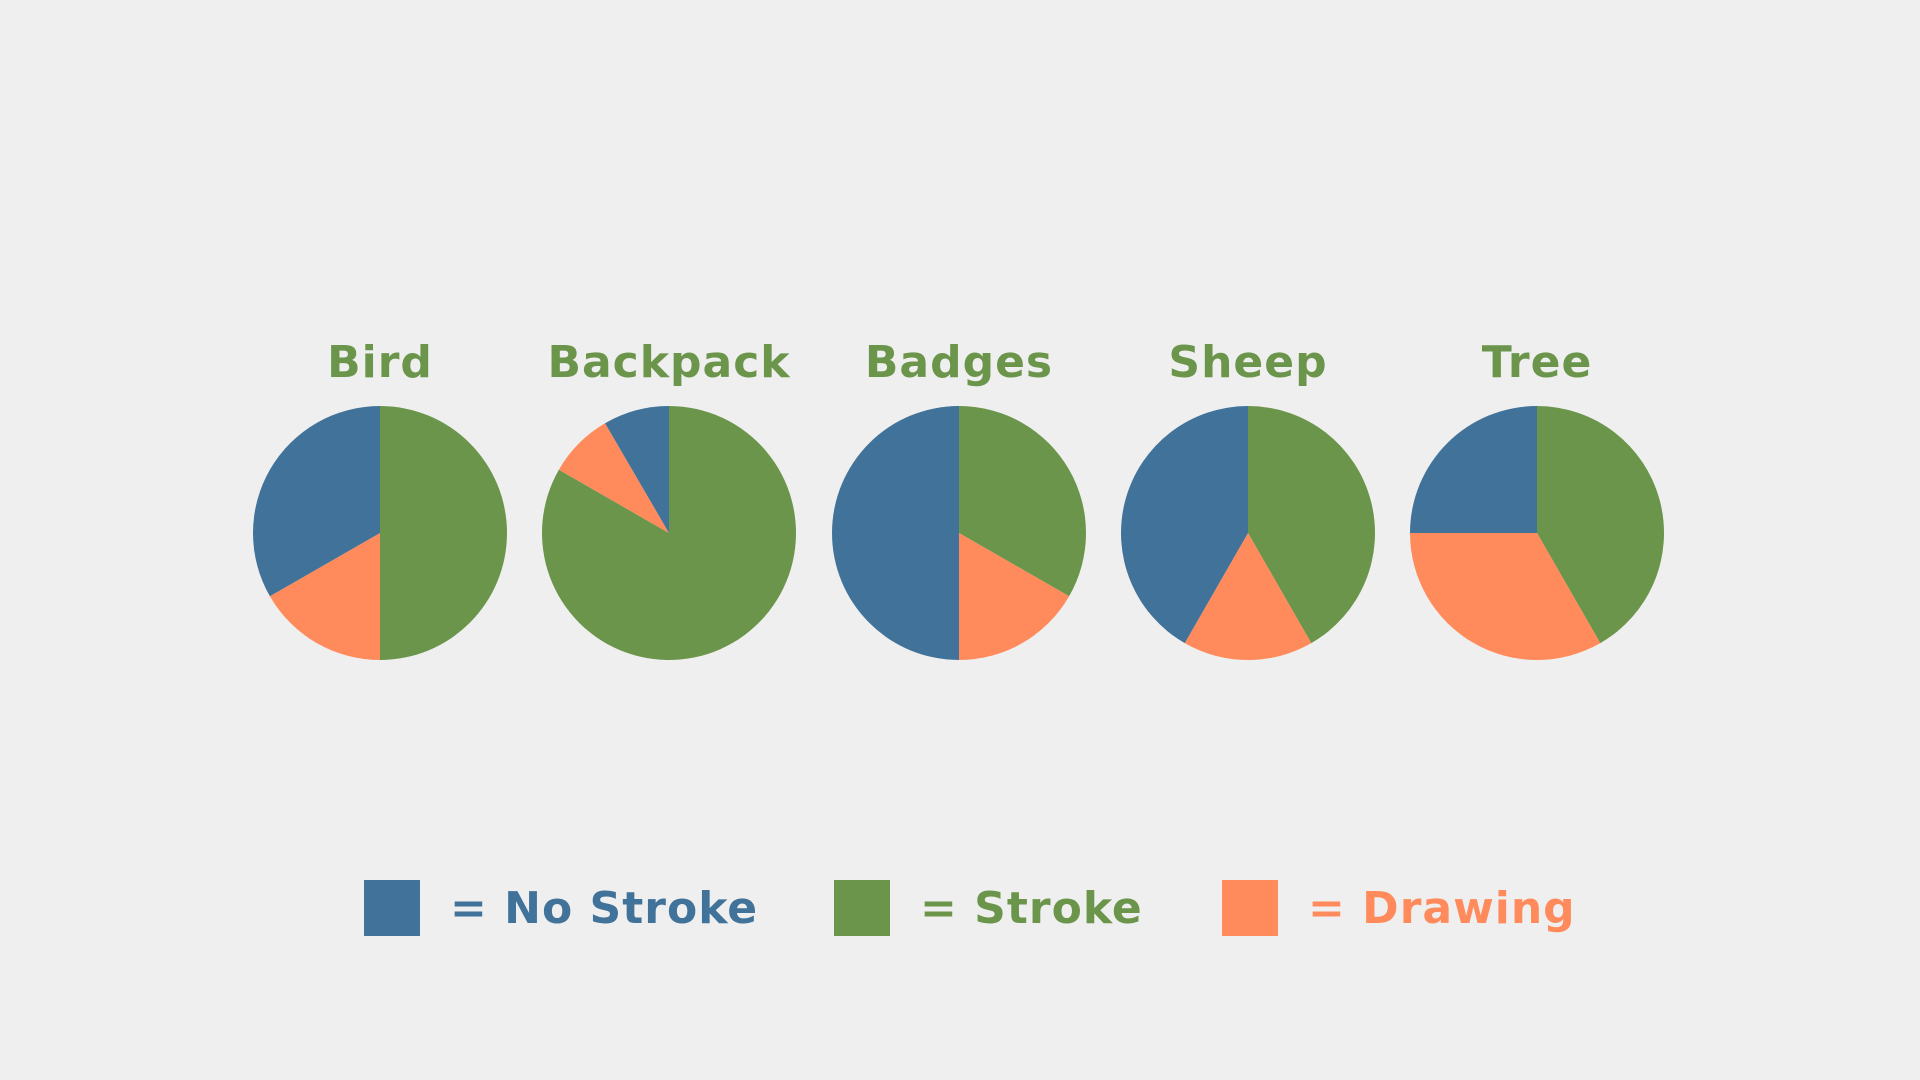 This screenshot has height=1080, width=1920. I want to click on legend-drawing: = Drawing, so click(1399, 908).